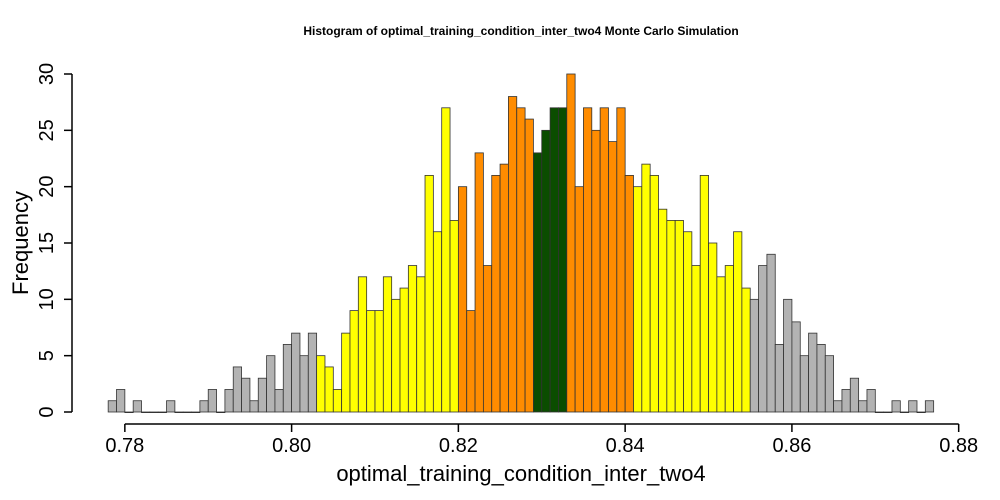 This screenshot has width=1000, height=500. I want to click on x-tick-label: 0.80, so click(291, 446).